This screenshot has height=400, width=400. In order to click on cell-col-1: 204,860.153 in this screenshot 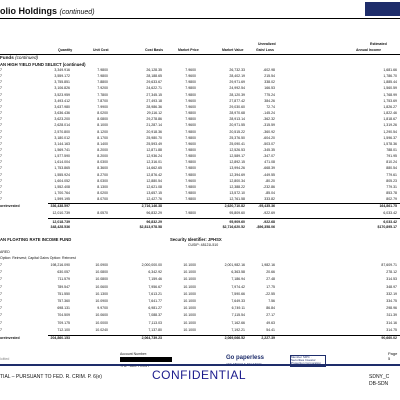, I will do `click(60, 338)`.